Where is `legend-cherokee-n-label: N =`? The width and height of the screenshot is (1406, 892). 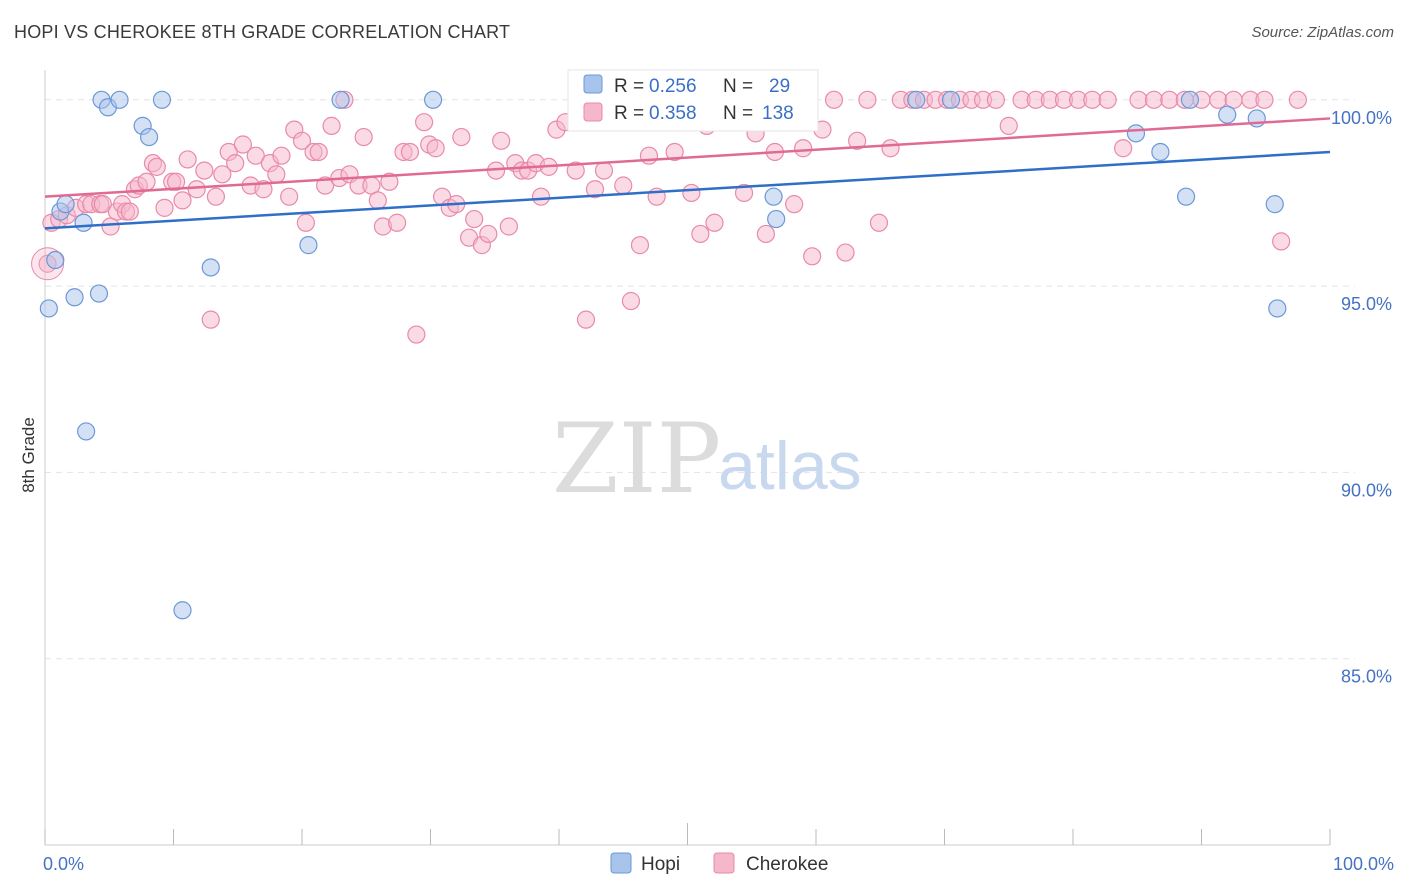
legend-cherokee-n-label: N = is located at coordinates (738, 113).